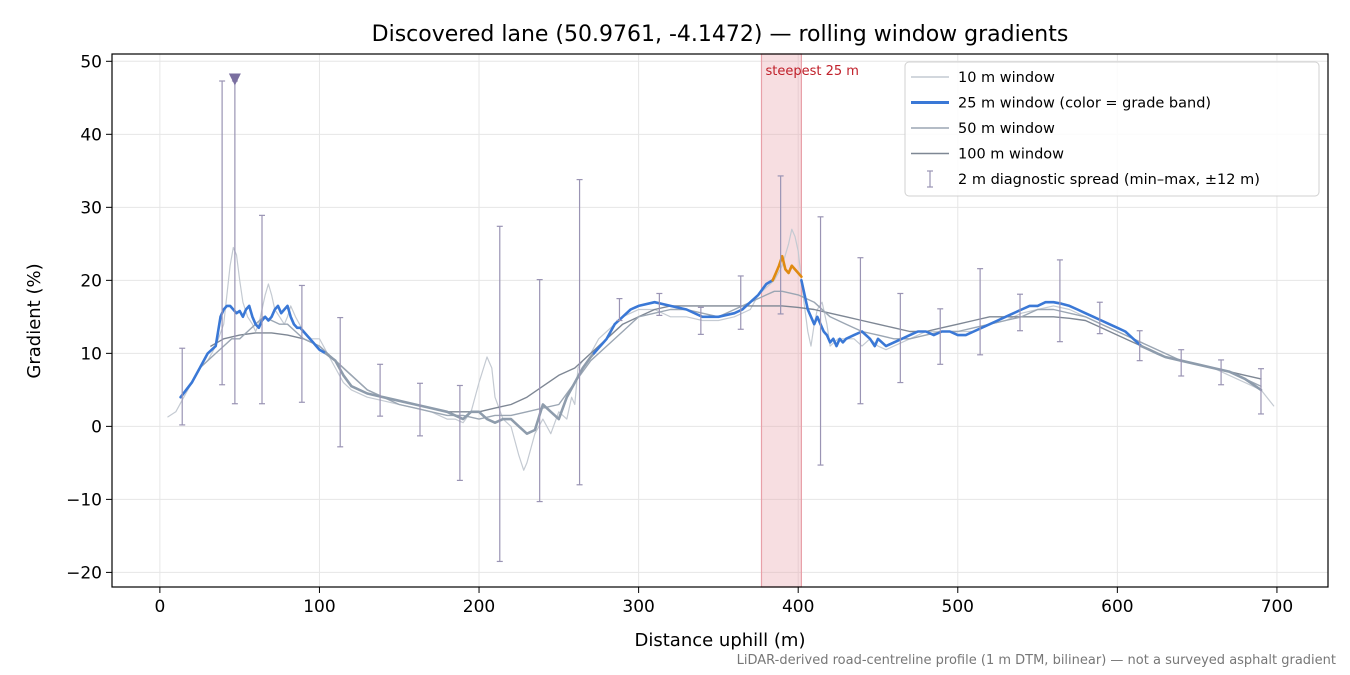  What do you see at coordinates (159, 607) in the screenshot?
I see `x-tick-label: 0` at bounding box center [159, 607].